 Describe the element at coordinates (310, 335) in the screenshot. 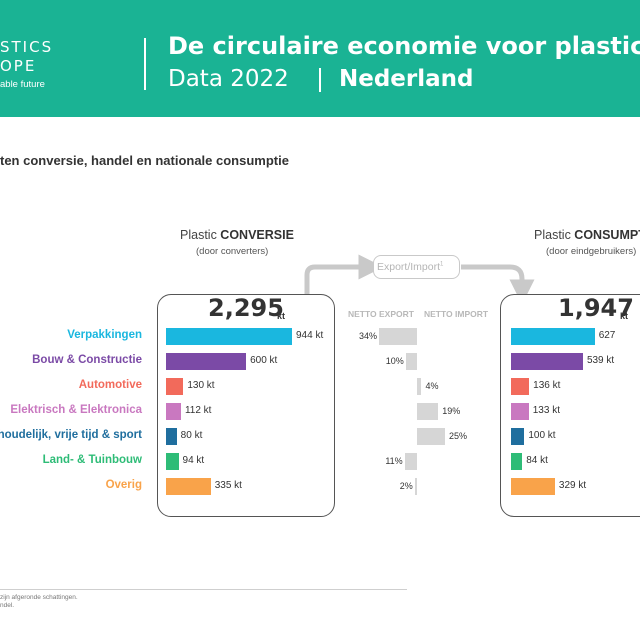

I see `conversion-value-label: 944 kt` at that location.